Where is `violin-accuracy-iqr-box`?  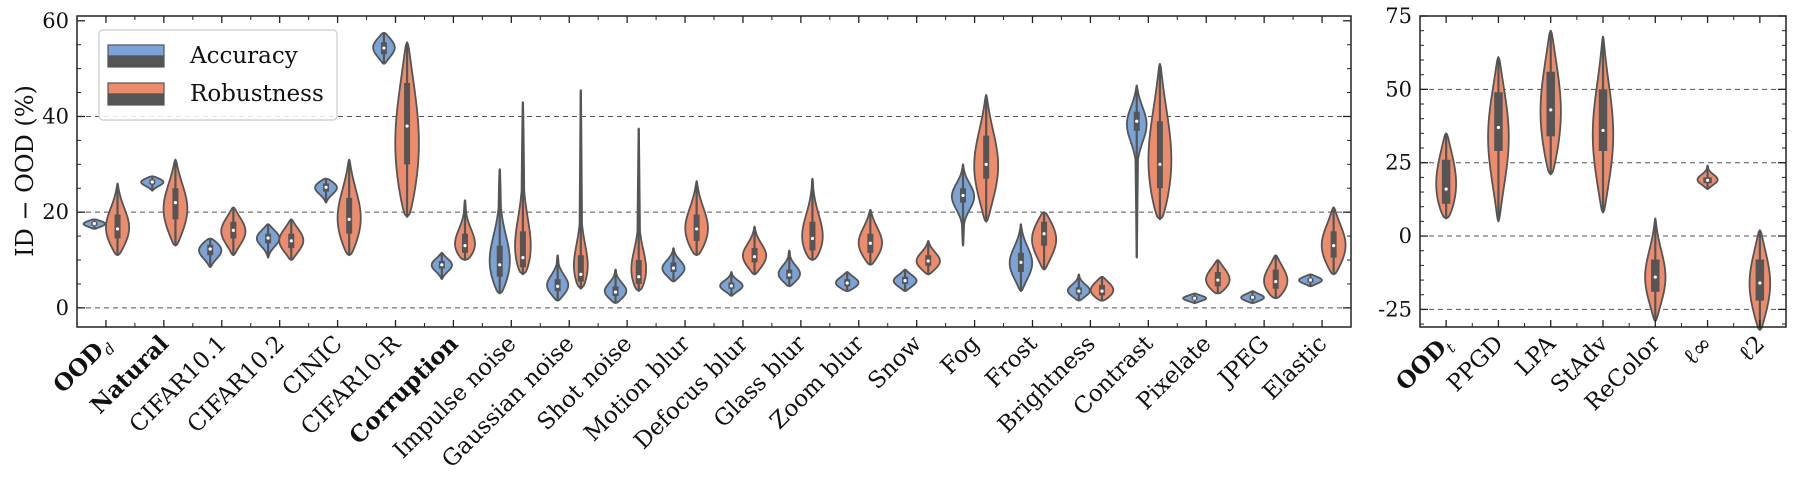
violin-accuracy-iqr-box is located at coordinates (499, 261).